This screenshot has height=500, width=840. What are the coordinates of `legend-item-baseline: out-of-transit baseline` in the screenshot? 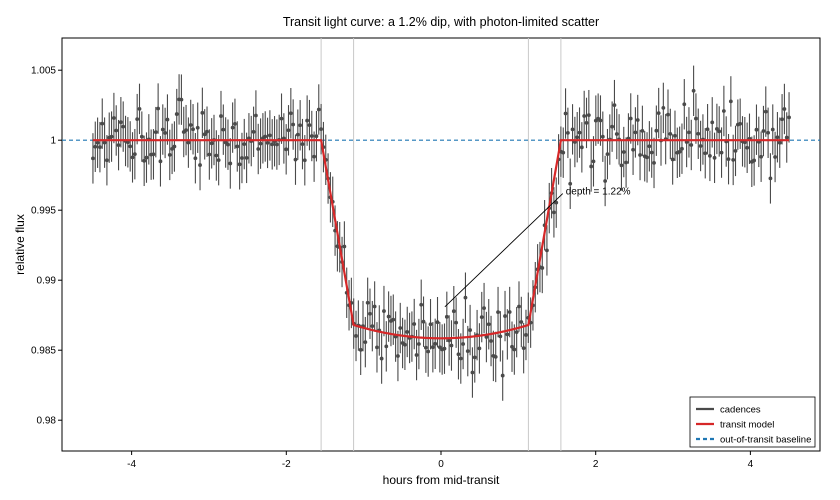 It's located at (753, 440).